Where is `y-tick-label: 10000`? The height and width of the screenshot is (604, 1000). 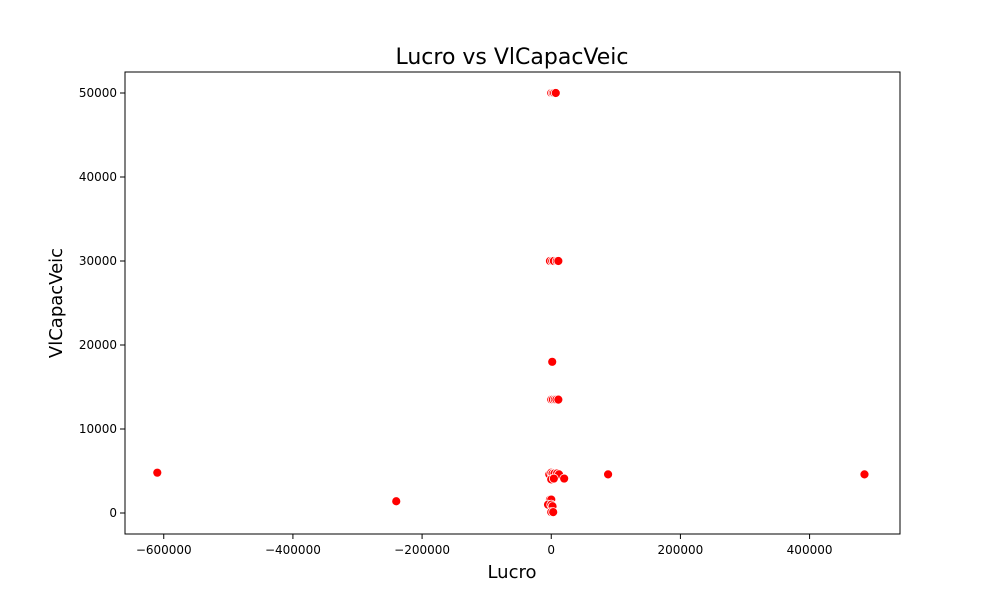
y-tick-label: 10000 is located at coordinates (98, 429).